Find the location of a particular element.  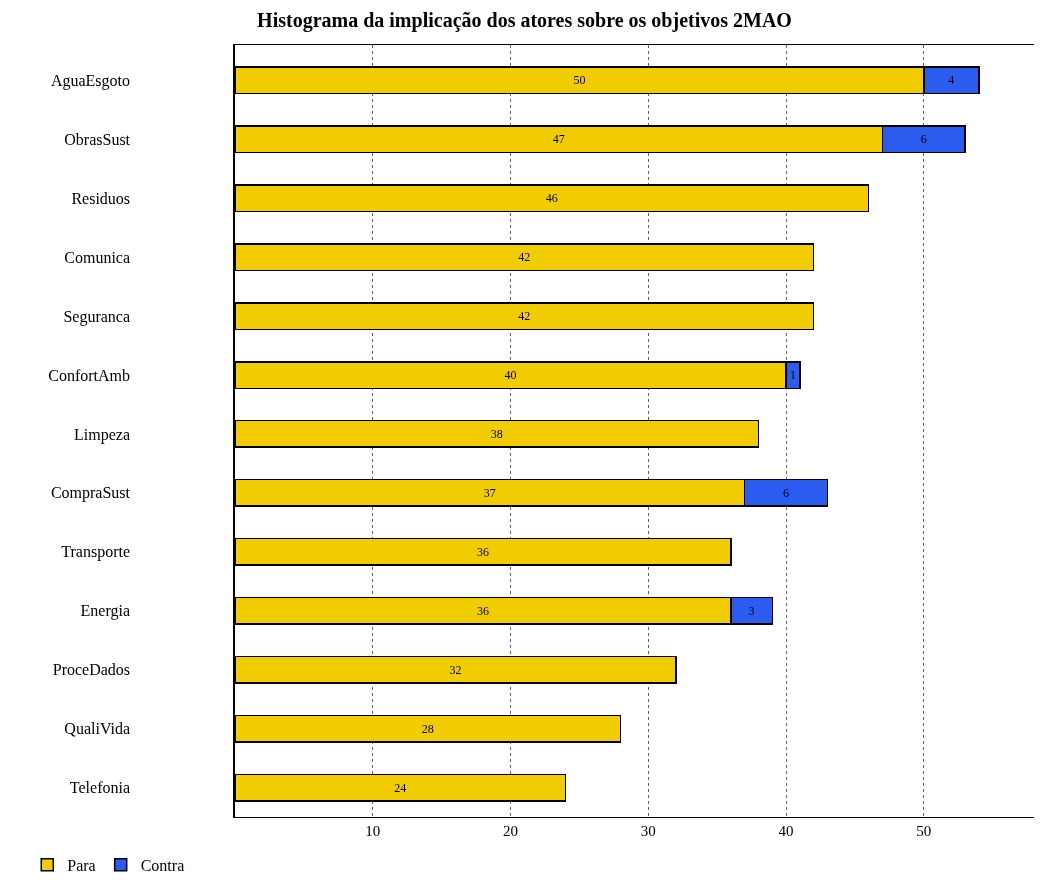

data-label: 40 is located at coordinates (510, 375).